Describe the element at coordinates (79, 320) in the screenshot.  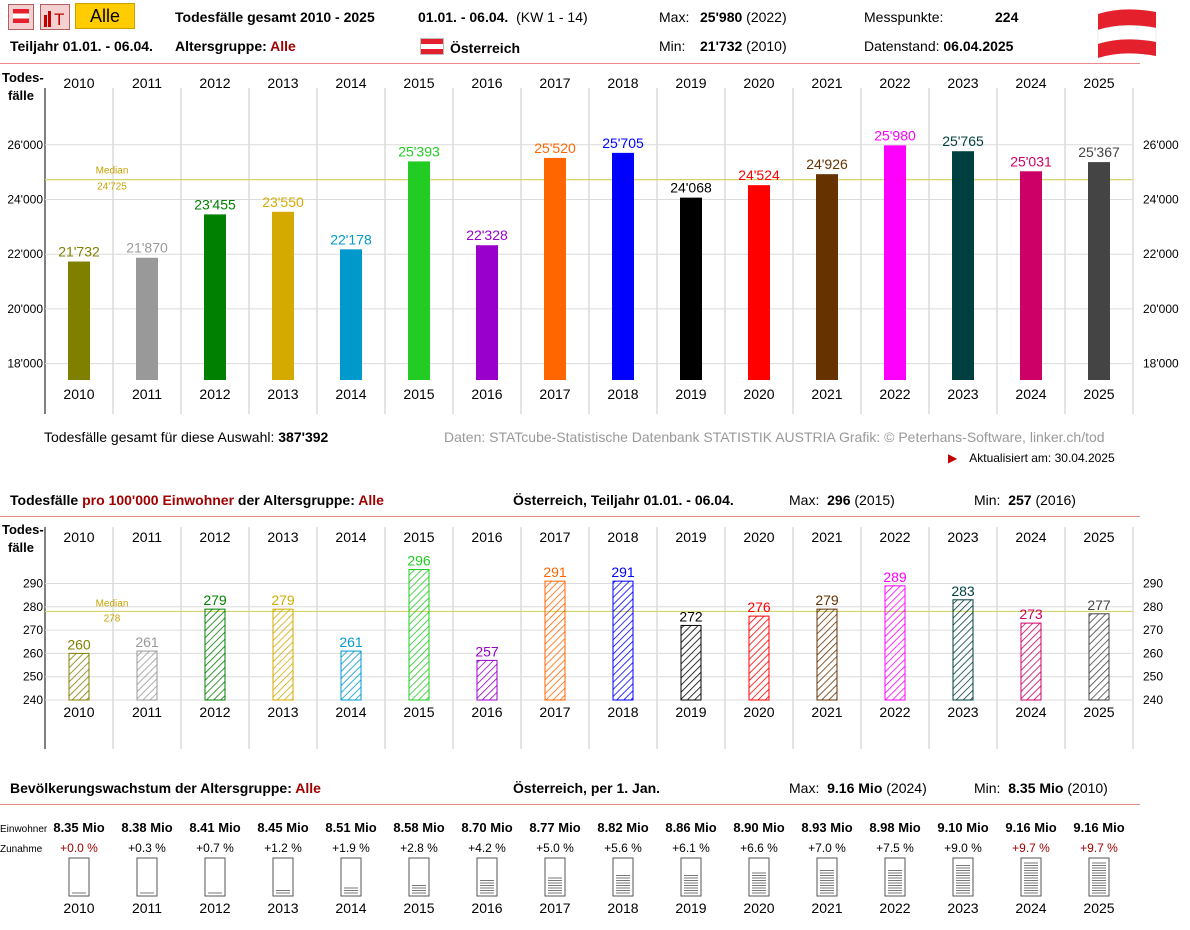
I see `bar-2010` at that location.